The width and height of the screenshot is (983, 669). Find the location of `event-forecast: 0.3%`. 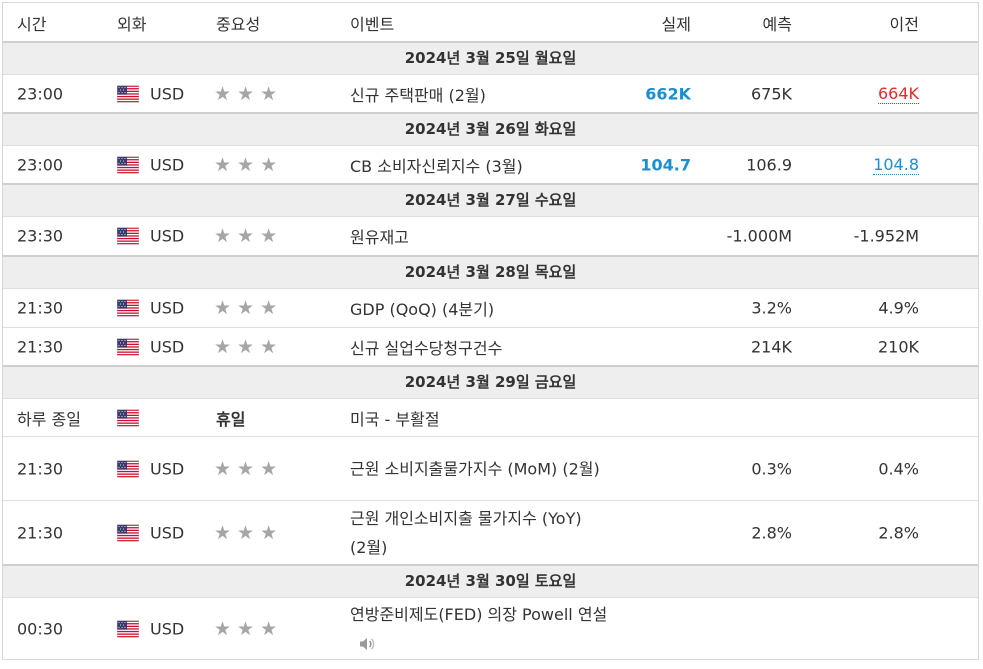

event-forecast: 0.3% is located at coordinates (771, 468).